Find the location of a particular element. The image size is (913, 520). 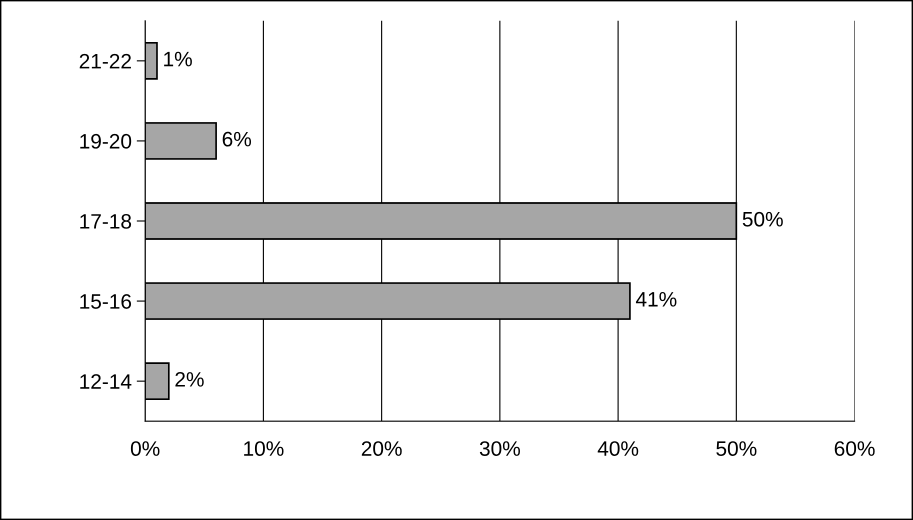

y-tick-label: 19-20 is located at coordinates (106, 141).